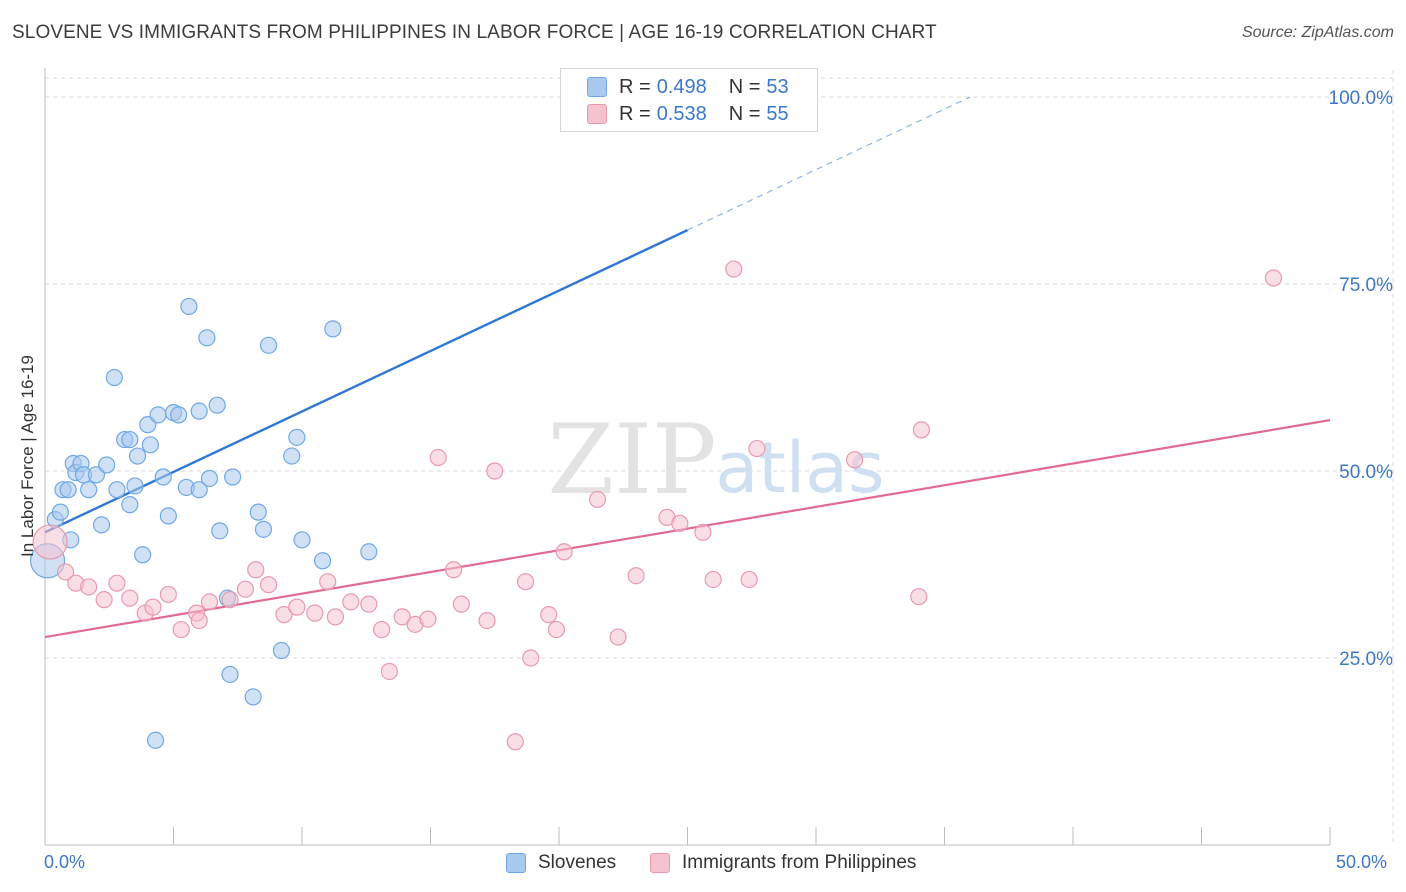 This screenshot has width=1406, height=892. I want to click on y-tick-label: 50.0%, so click(1366, 472).